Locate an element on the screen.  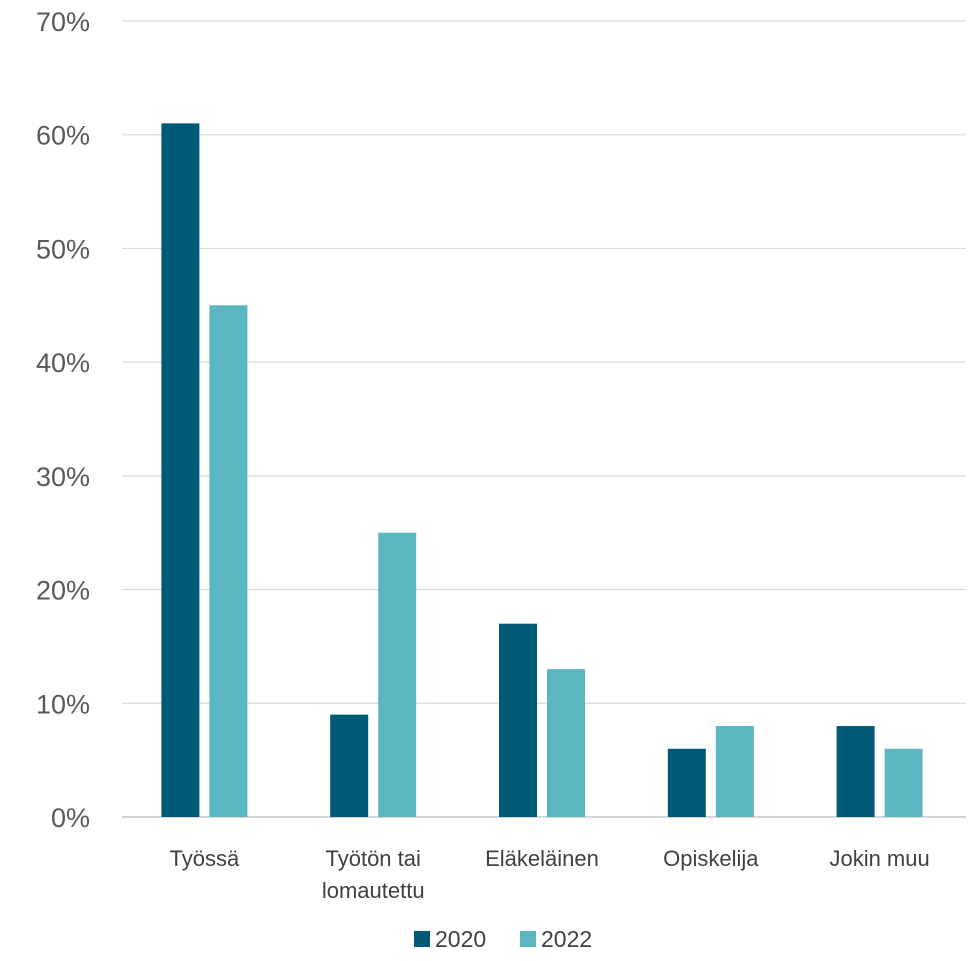
y-tick-label: 70% is located at coordinates (63, 22).